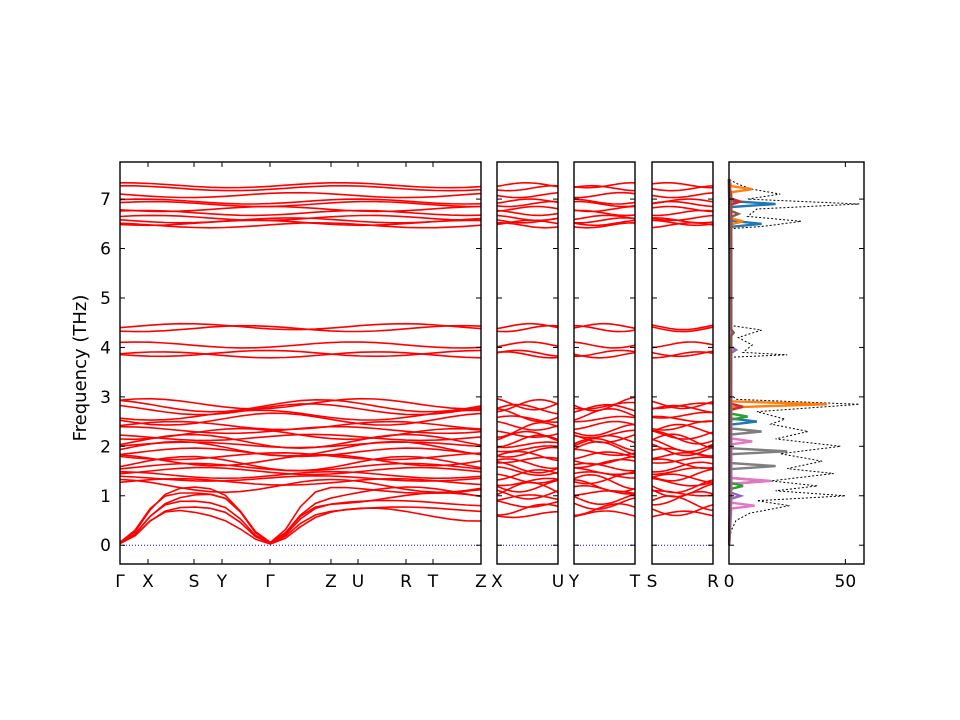  Describe the element at coordinates (105, 200) in the screenshot. I see `y-tick-label: 7` at that location.